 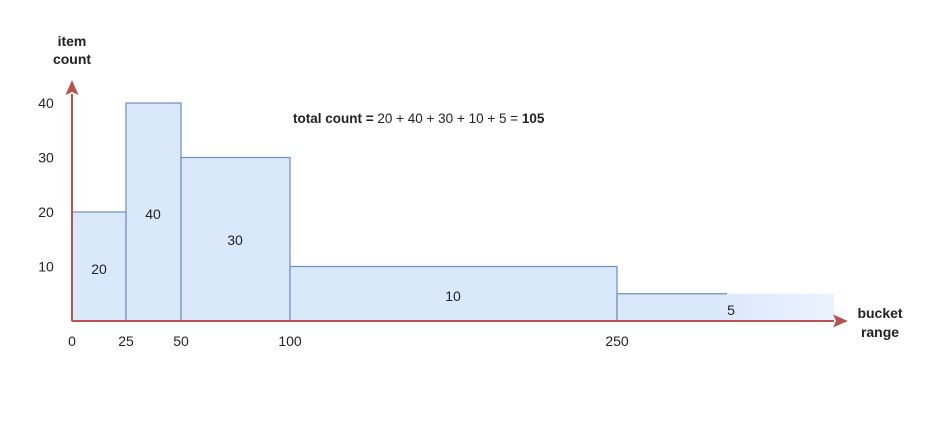 I want to click on y-axis-label-line-1: item, so click(x=72, y=41).